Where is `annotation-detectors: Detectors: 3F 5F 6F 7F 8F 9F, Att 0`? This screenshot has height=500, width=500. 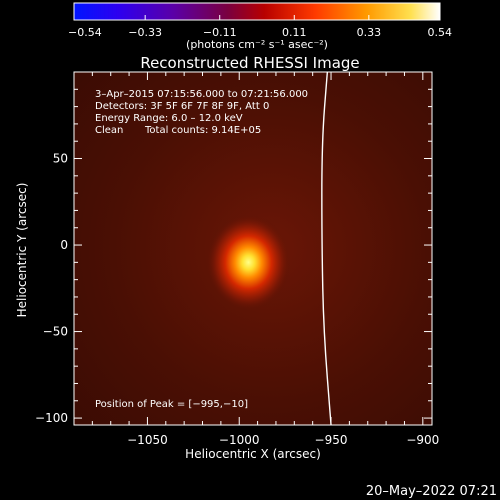
annotation-detectors: Detectors: 3F 5F 6F 7F 8F 9F, Att 0 is located at coordinates (182, 106).